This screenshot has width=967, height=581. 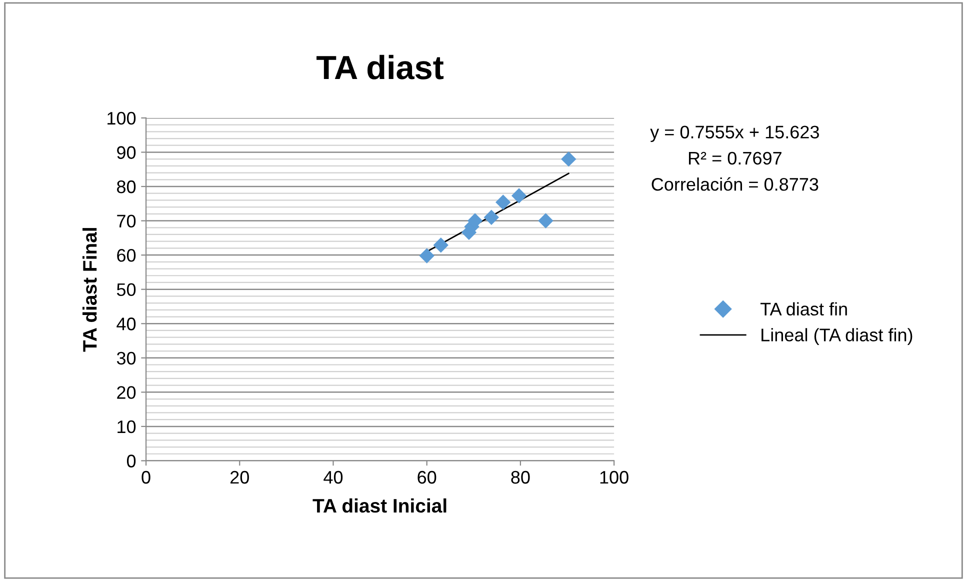 What do you see at coordinates (379, 505) in the screenshot?
I see `x-axis-title: TA diast Inicial` at bounding box center [379, 505].